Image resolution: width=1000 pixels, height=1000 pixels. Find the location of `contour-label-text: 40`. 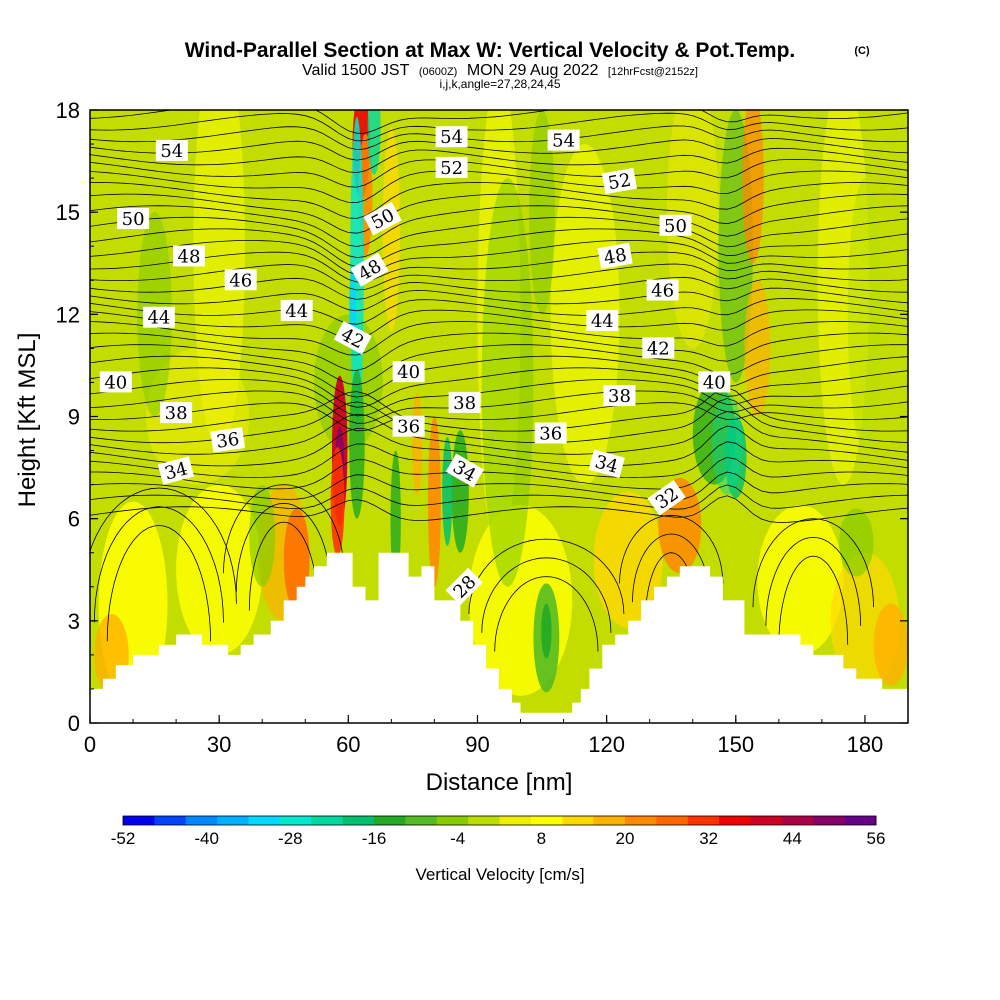

contour-label-text: 40 is located at coordinates (408, 372).